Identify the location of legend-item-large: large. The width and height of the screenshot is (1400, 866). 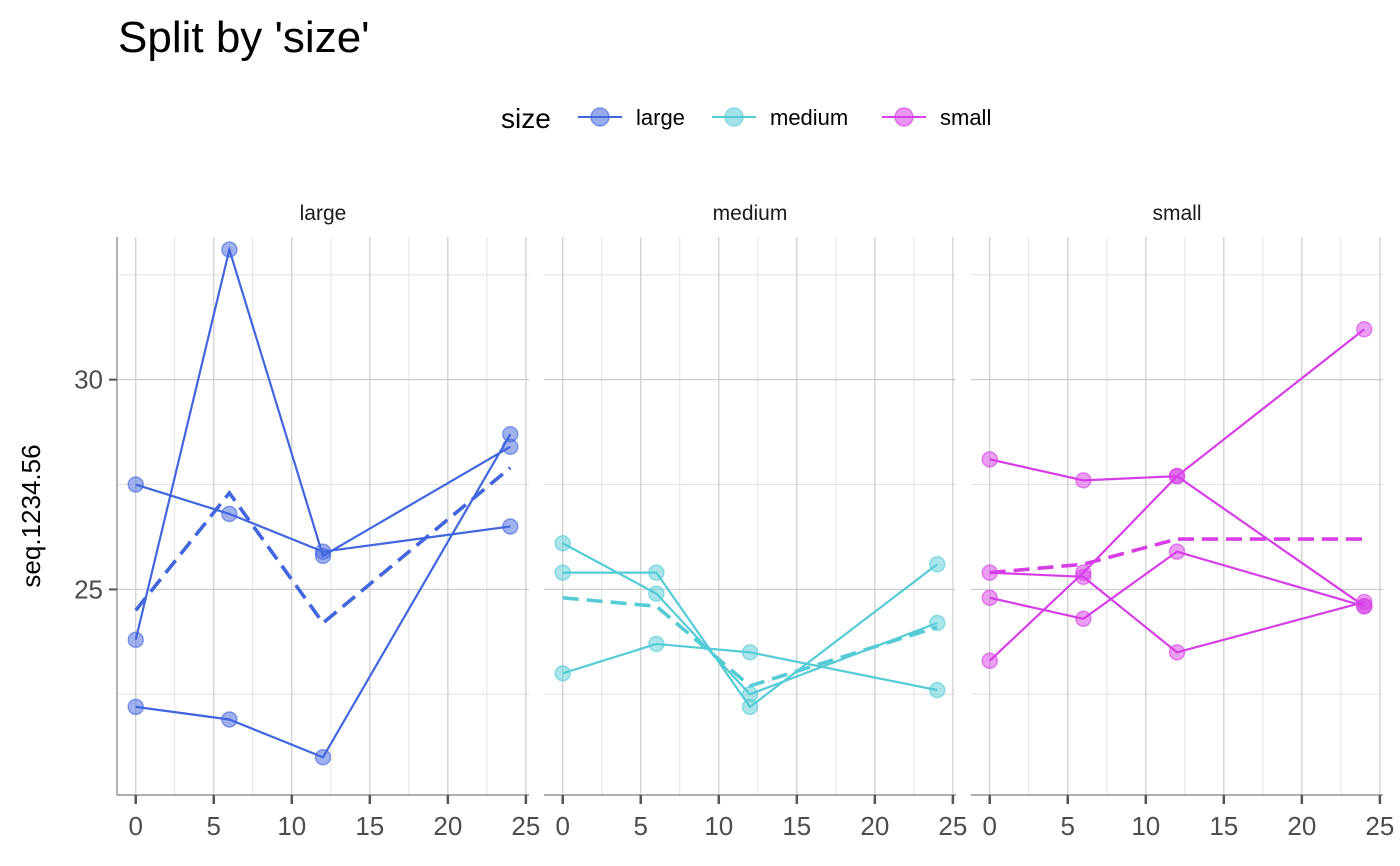
(631, 117).